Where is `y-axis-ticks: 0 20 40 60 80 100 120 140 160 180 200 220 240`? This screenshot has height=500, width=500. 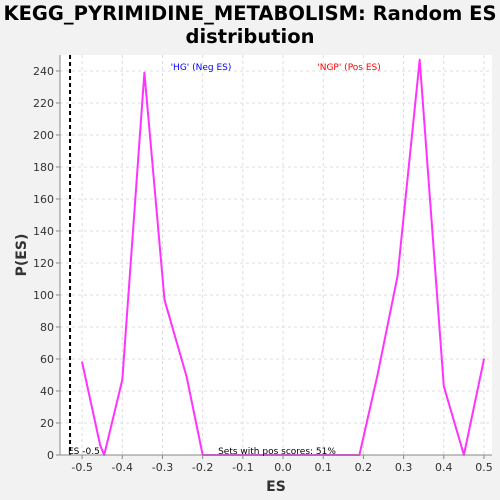
y-axis-ticks: 0 20 40 60 80 100 120 140 160 180 200 220 240 is located at coordinates (46, 263).